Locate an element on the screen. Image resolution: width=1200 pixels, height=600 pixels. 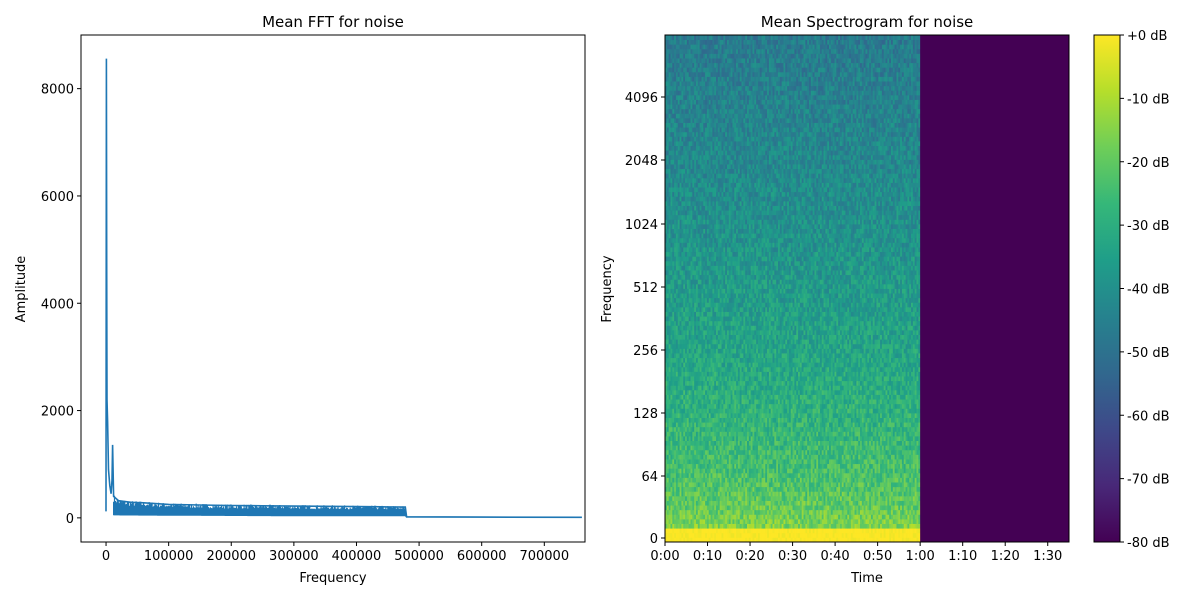
fft-x-tick-label: 300000 is located at coordinates (294, 556).